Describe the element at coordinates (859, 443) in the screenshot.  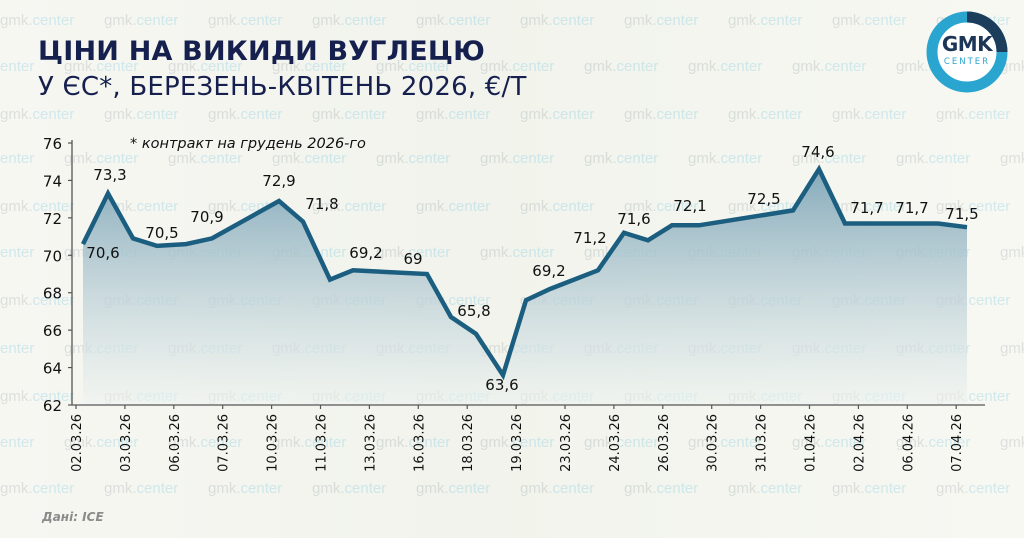
I see `x-tick-label: 02.04.26` at that location.